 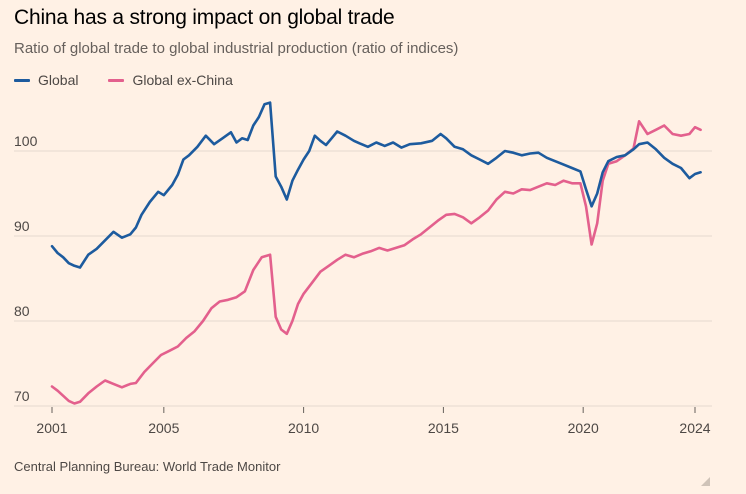 What do you see at coordinates (58, 80) in the screenshot?
I see `legend-label-global: Global` at bounding box center [58, 80].